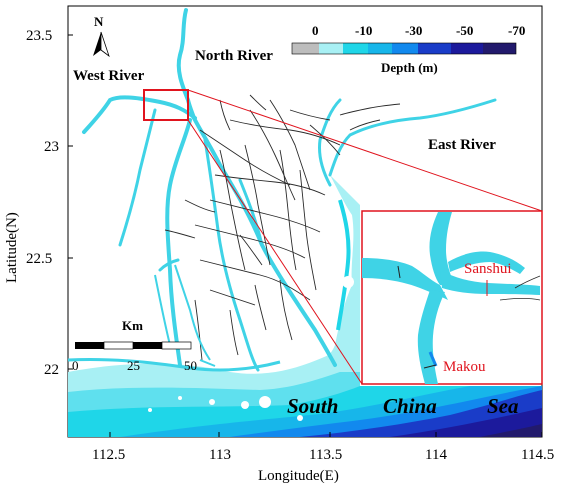  Describe the element at coordinates (220, 455) in the screenshot. I see `x-tick-113: 113` at that location.